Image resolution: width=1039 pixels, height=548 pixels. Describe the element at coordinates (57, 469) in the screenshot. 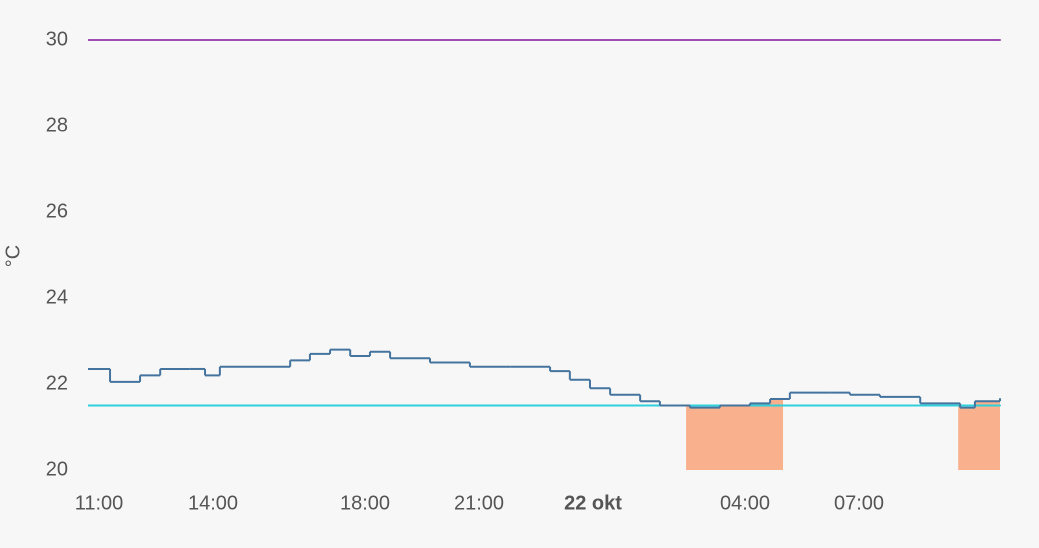

I see `y-tick-label: 20` at that location.